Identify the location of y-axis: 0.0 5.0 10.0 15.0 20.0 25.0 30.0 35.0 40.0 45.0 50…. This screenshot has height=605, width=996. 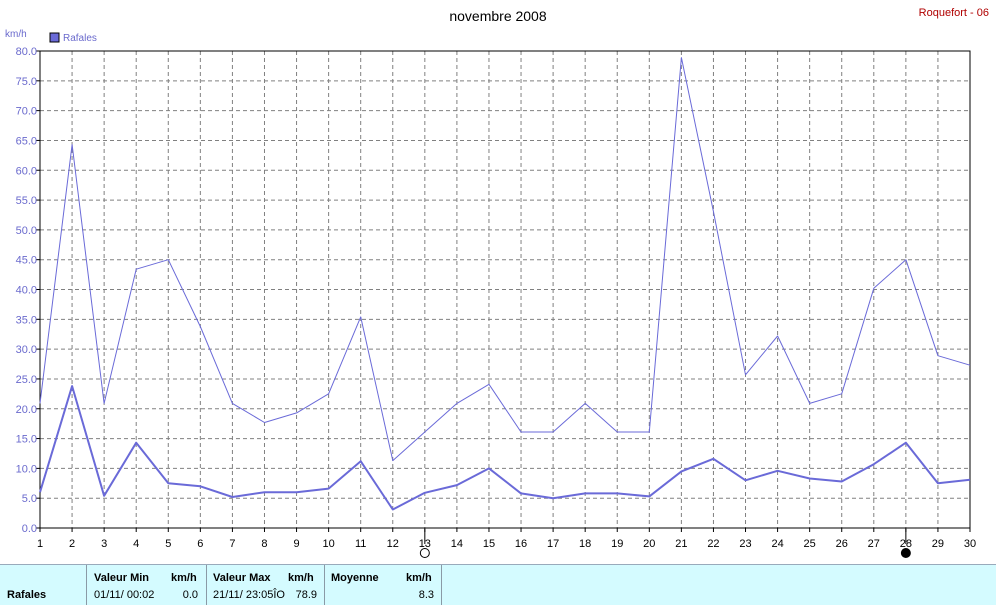
(28, 290).